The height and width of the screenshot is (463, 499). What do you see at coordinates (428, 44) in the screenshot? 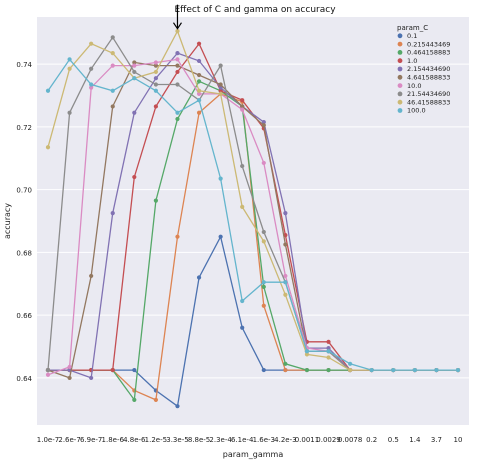
I see `legend-item-label: 0.215443469` at bounding box center [428, 44].